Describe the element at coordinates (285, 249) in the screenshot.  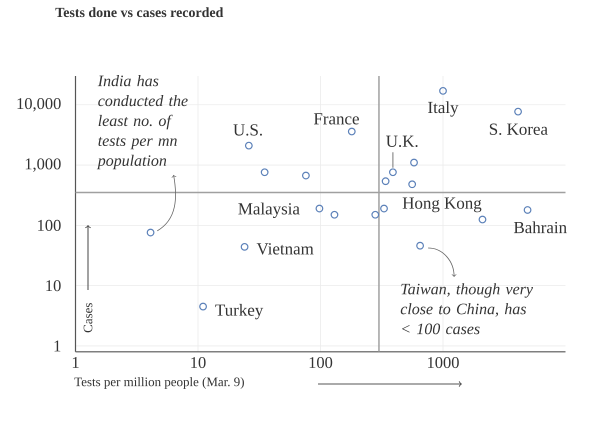
I see `annotation: Vietnam` at that location.